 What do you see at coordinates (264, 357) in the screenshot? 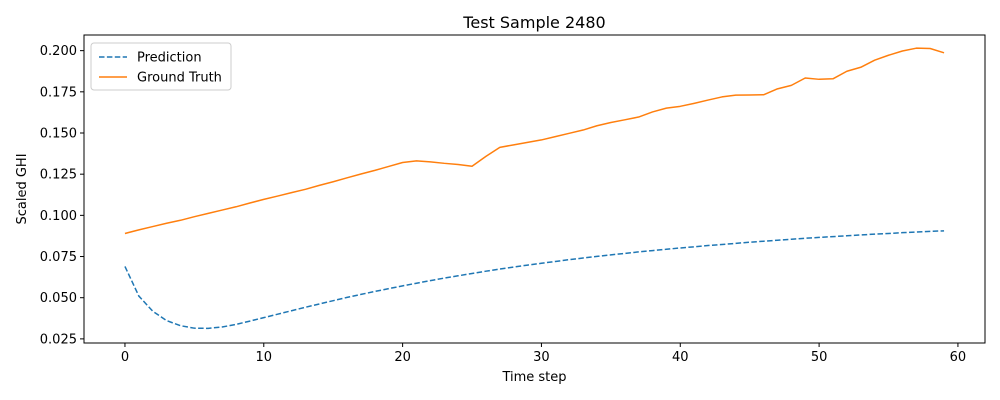
I see `x-tick-label: 10` at bounding box center [264, 357].